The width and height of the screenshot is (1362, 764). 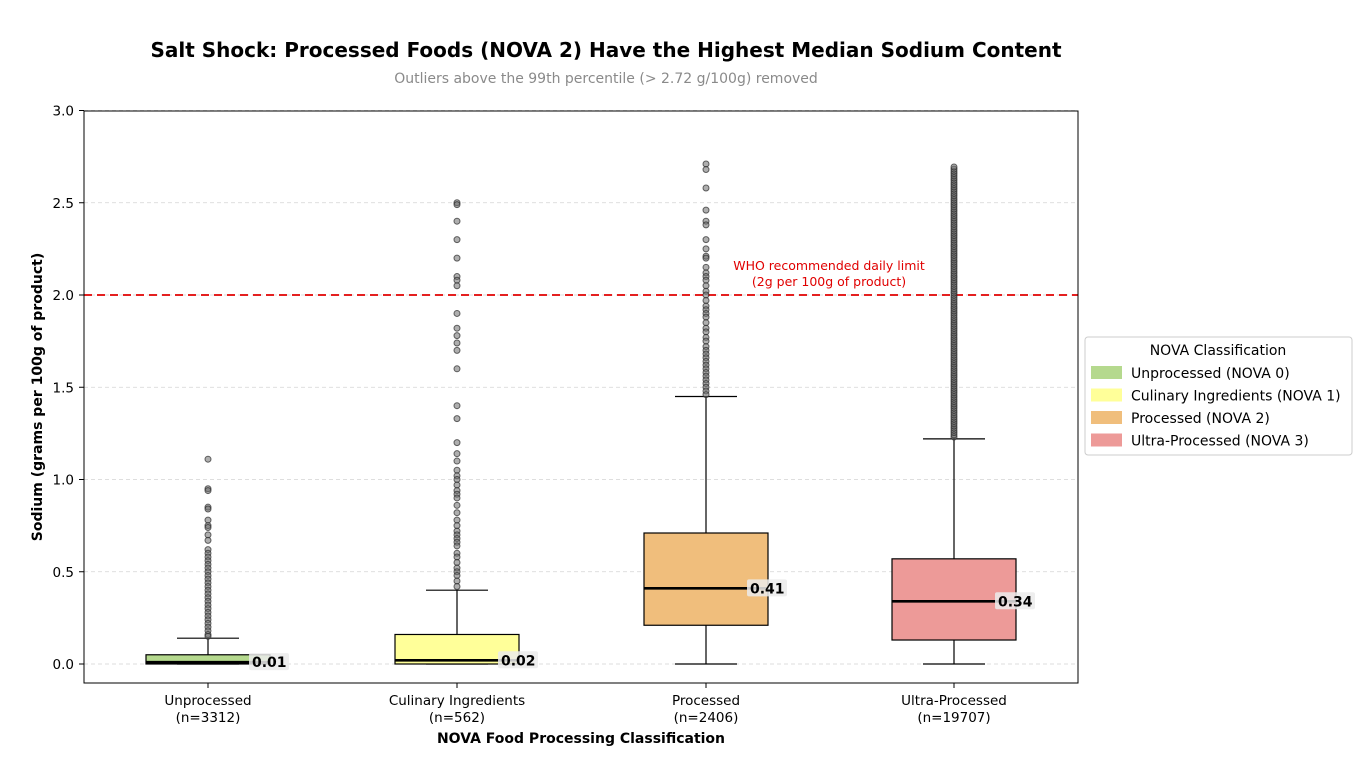 I want to click on who-limit-label-line1: WHO recommended daily limit, so click(x=829, y=265).